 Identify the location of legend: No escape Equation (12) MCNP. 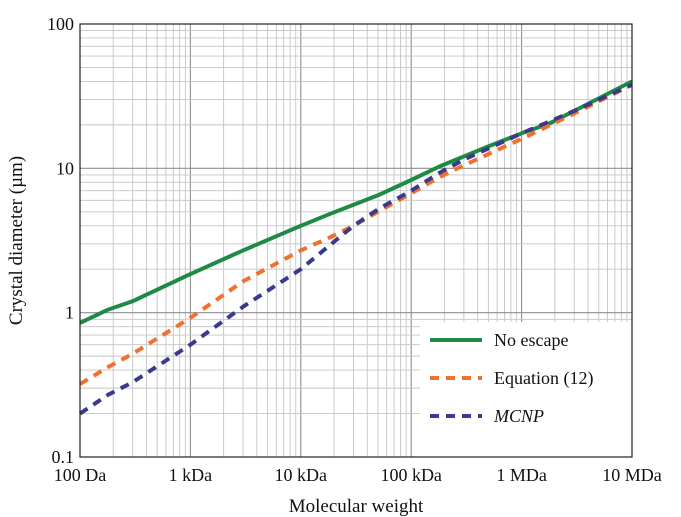
(511, 378).